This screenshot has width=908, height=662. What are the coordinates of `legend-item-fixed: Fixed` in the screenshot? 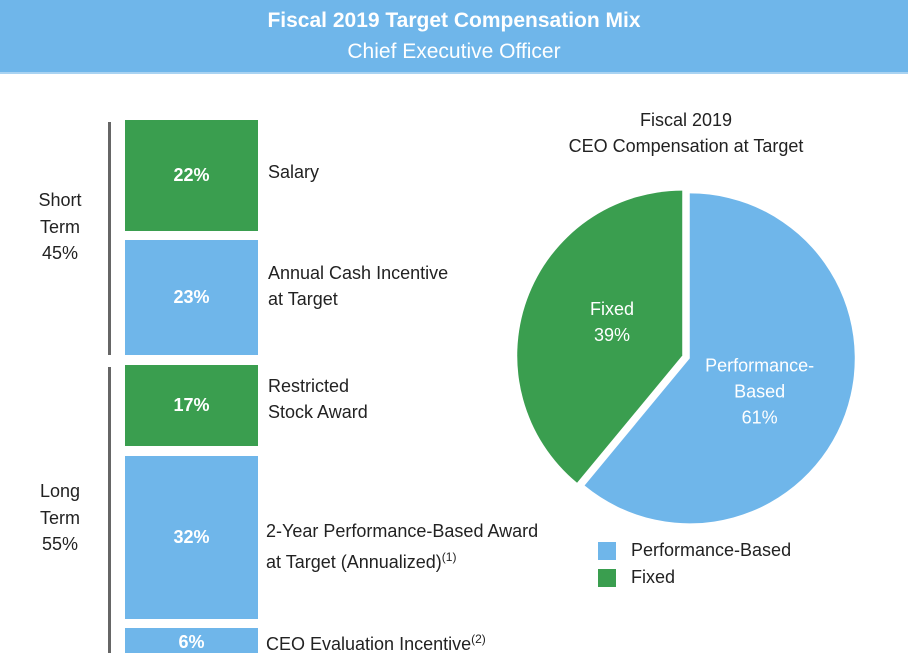 It's located at (636, 577).